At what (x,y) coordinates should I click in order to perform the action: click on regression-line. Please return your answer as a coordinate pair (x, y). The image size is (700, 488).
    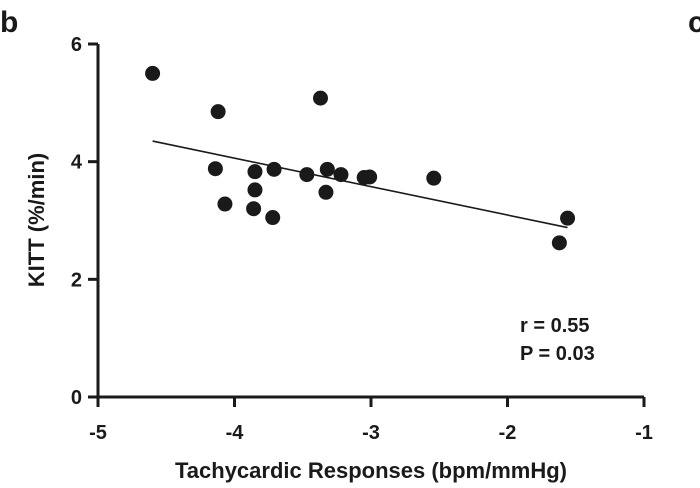
    Looking at the image, I should click on (360, 184).